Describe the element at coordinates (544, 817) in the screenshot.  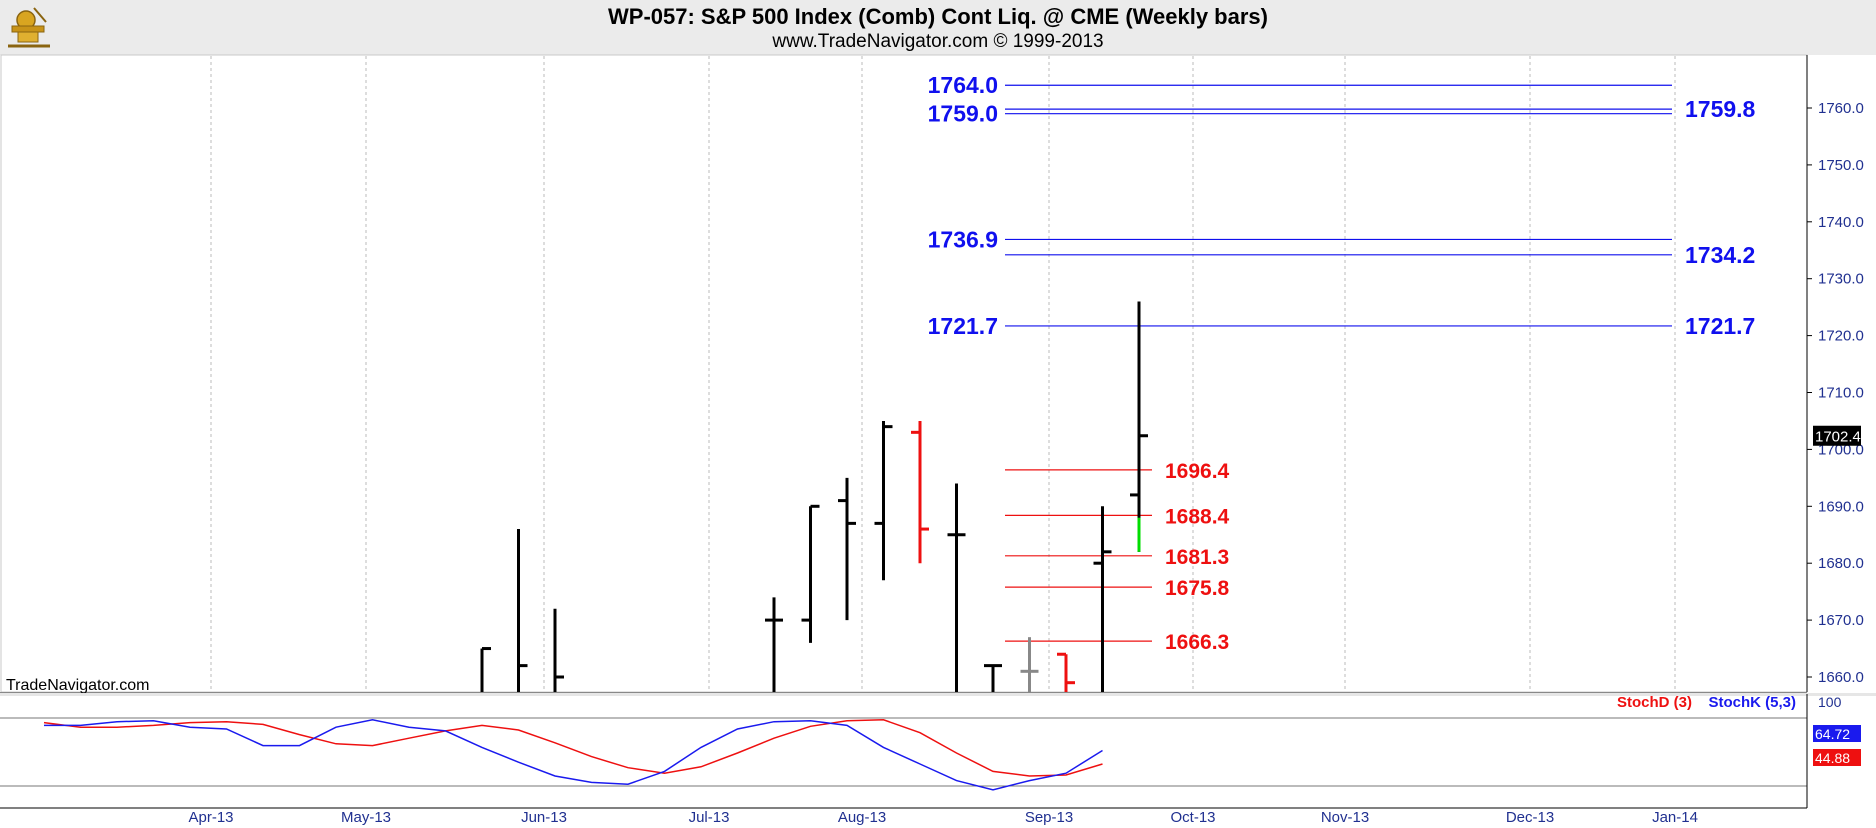
I see `x-tick-label: Jun-13` at that location.